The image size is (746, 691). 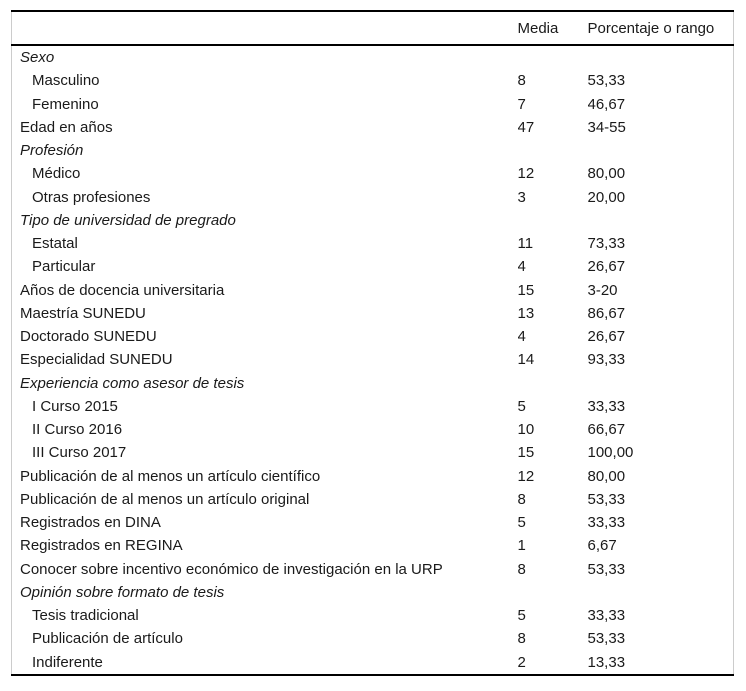 I want to click on cell-label: Doctorado SUNEDU, so click(x=88, y=337).